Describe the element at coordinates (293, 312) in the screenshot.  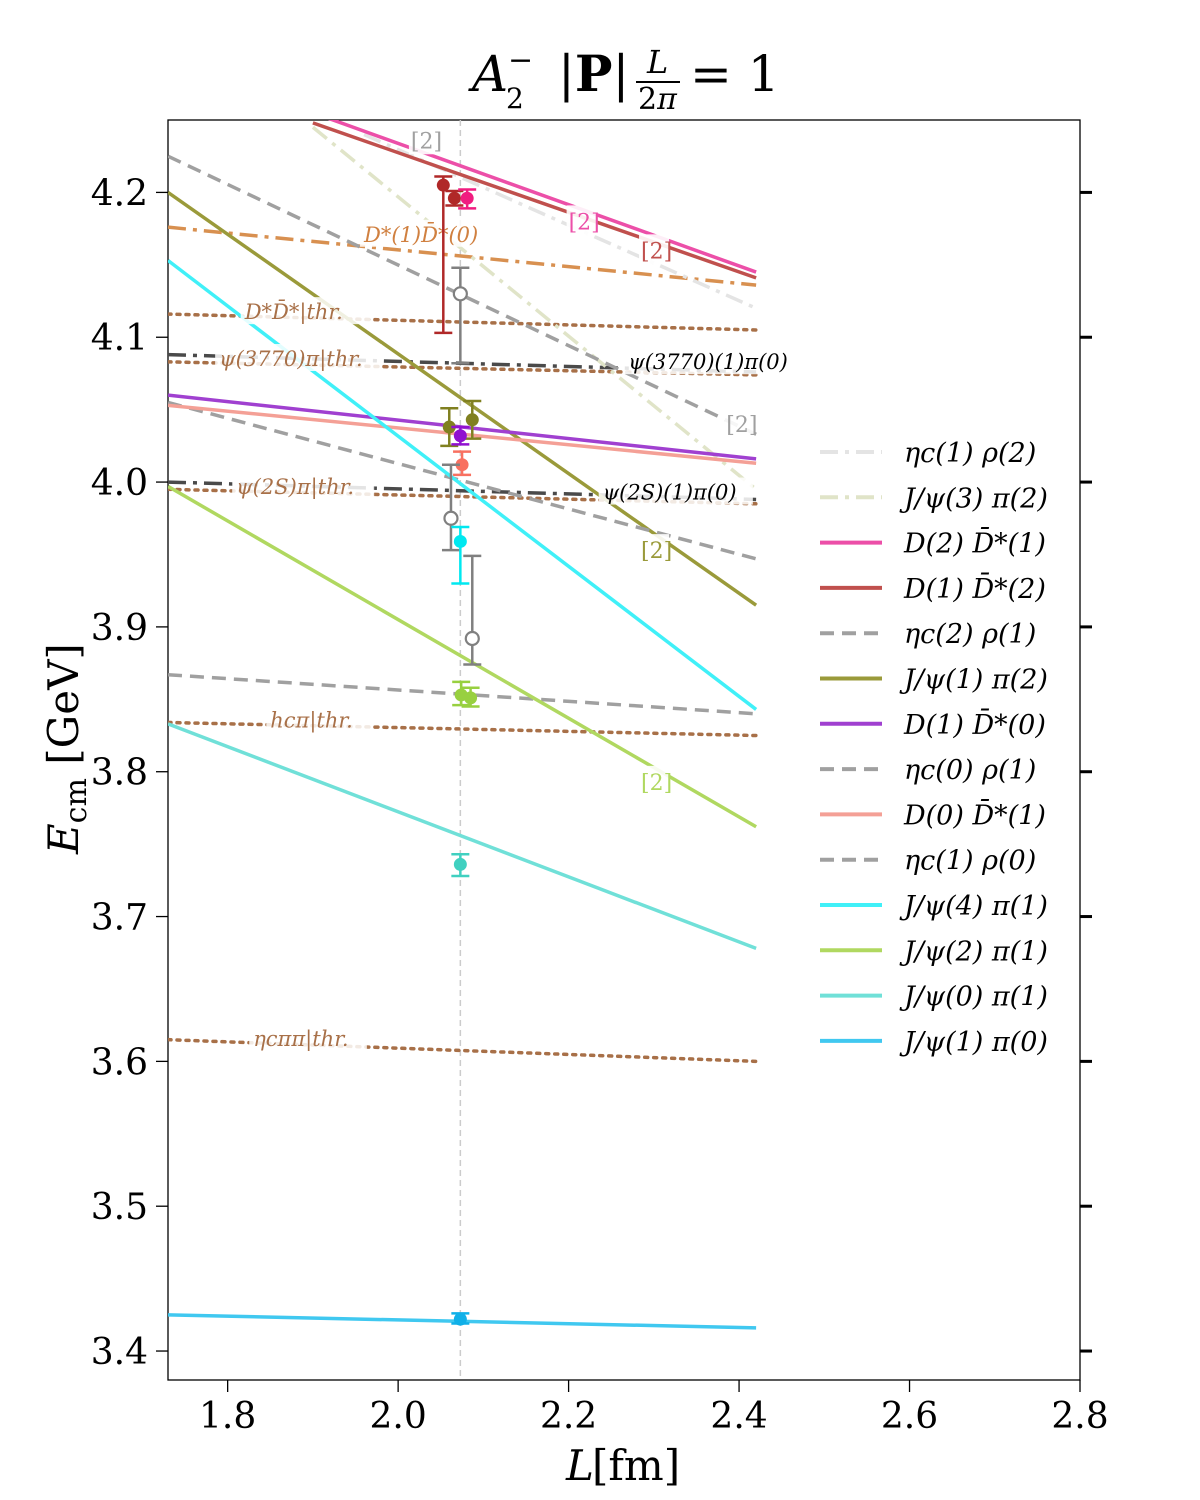
I see `threshold-label: D*D̄*|thr.` at that location.